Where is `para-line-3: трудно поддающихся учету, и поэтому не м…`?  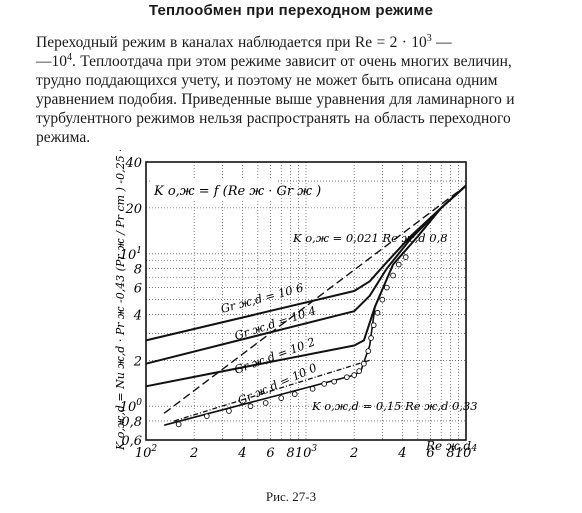
para-line-3: трудно поддающихся учету, и поэтому не м… is located at coordinates (267, 80).